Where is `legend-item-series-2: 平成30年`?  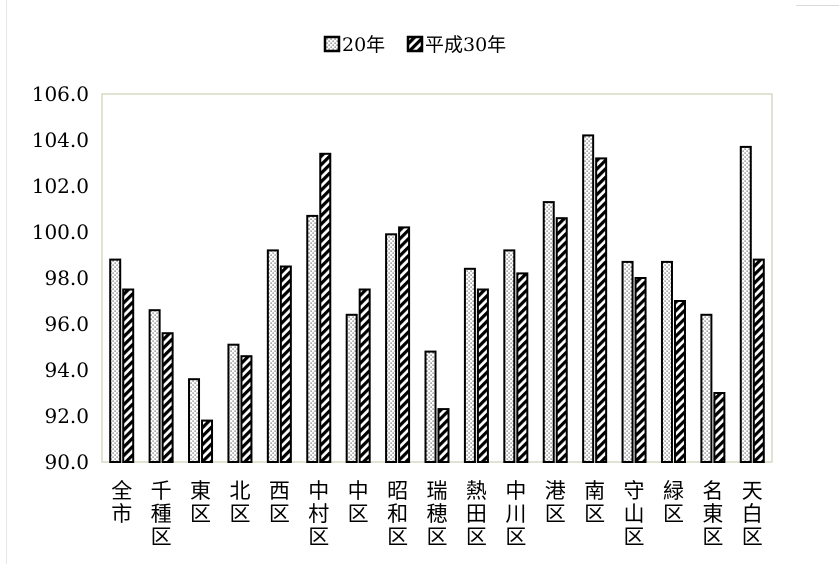
legend-item-series-2: 平成30年 is located at coordinates (456, 45).